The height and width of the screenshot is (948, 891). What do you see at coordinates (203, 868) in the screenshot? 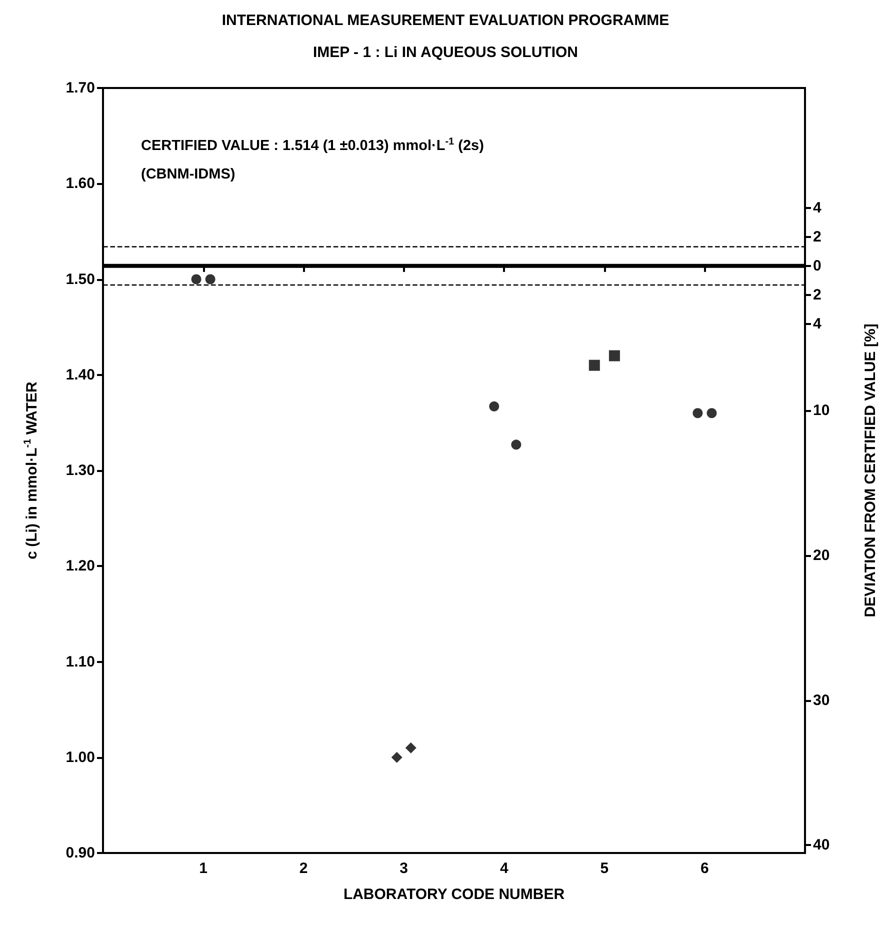
I see `x-tick-label: 1` at bounding box center [203, 868].